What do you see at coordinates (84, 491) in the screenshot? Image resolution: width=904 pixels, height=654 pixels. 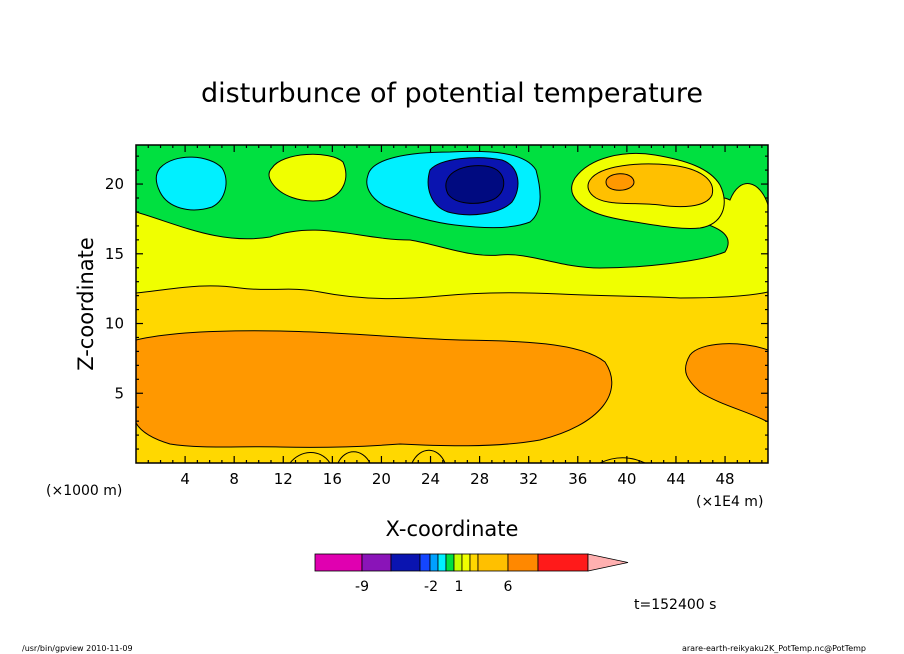 I see `x-unit-left: (×1000 m)` at bounding box center [84, 491].